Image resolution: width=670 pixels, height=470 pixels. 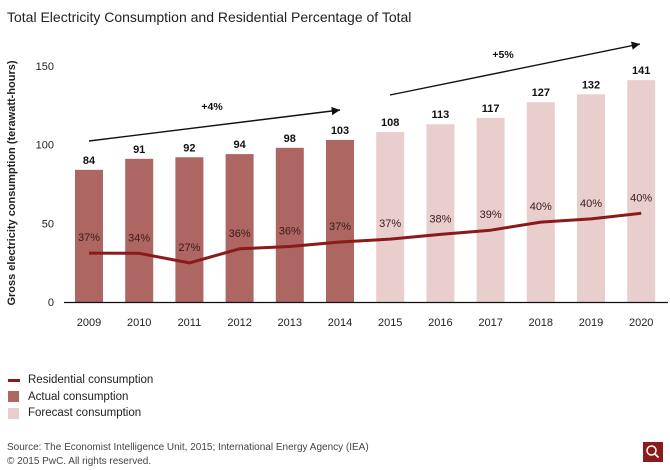 I want to click on residential-share-label: 27%, so click(x=189, y=248).